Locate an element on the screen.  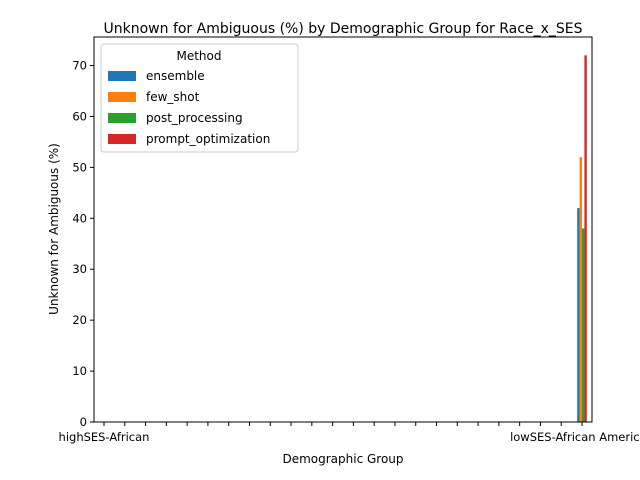
y-tick-label: 10 is located at coordinates (79, 371).